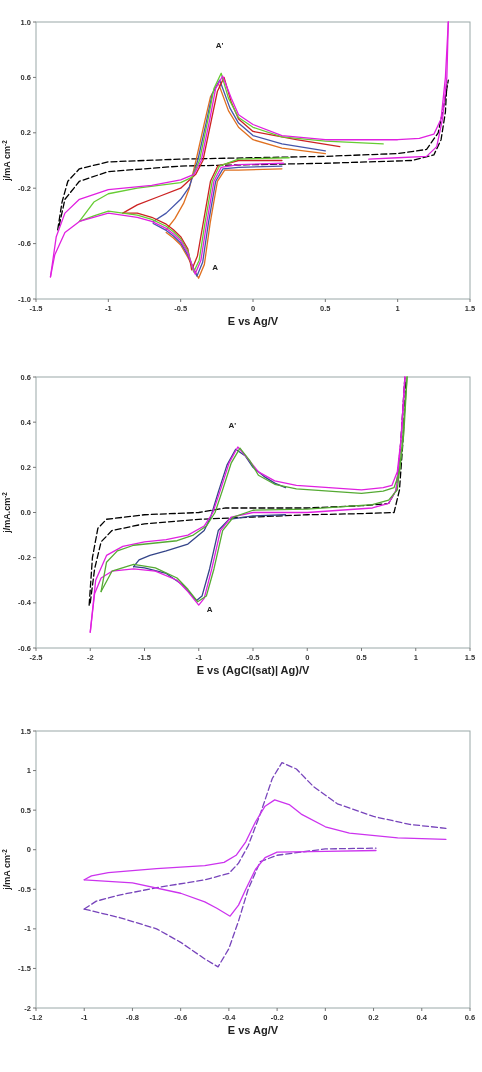 This screenshot has width=482, height=1072. I want to click on x-axis-title: E vs (AgCl(sat)| Ag)/V, so click(253, 670).